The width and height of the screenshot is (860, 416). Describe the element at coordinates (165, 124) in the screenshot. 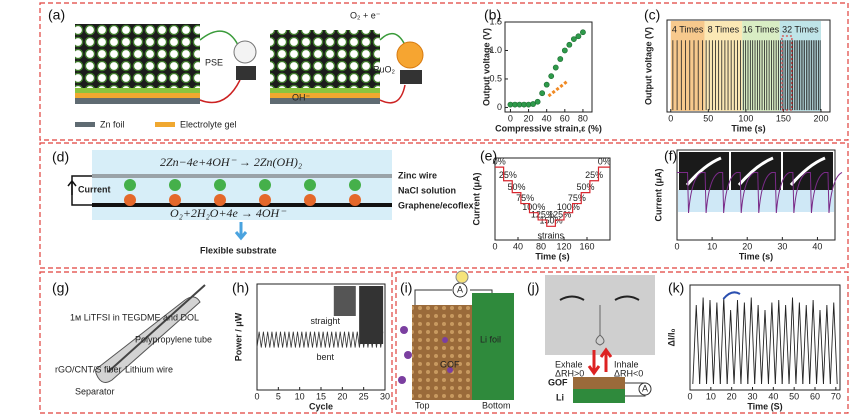

I see `legend-swatch` at that location.